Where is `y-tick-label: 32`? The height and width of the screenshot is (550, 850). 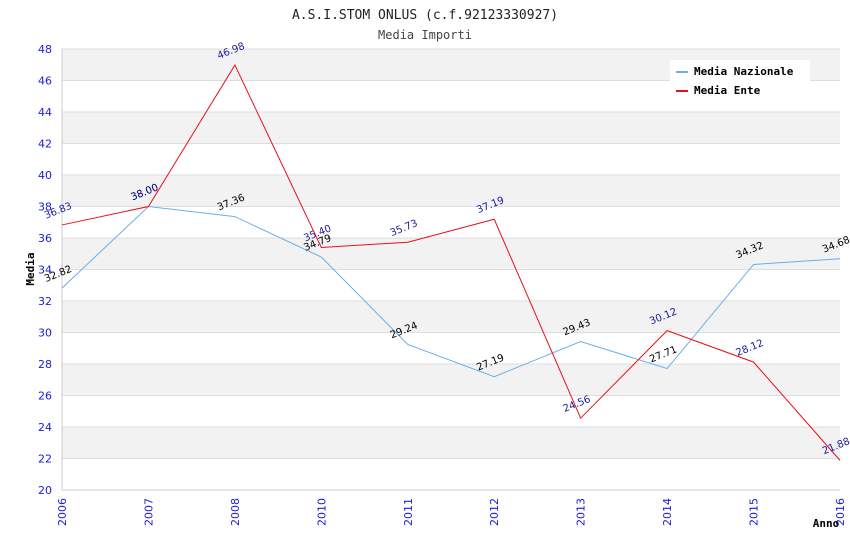
y-tick-label: 32 is located at coordinates (45, 301).